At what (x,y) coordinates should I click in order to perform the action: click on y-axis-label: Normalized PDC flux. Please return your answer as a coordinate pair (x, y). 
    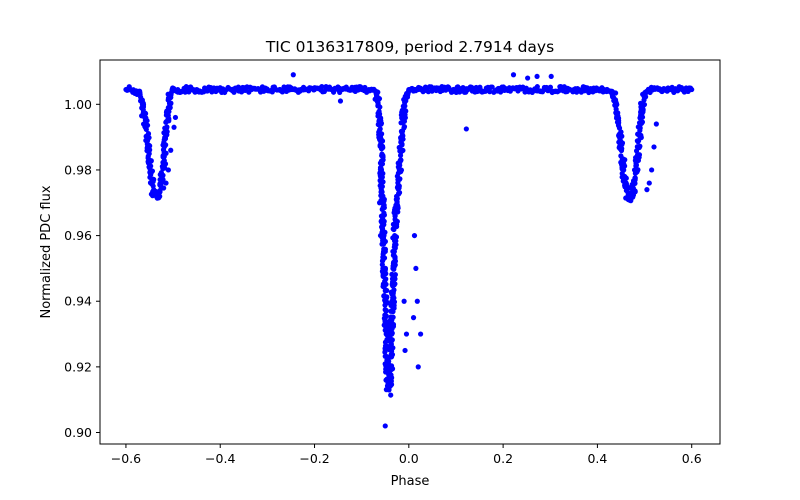
    Looking at the image, I should click on (46, 251).